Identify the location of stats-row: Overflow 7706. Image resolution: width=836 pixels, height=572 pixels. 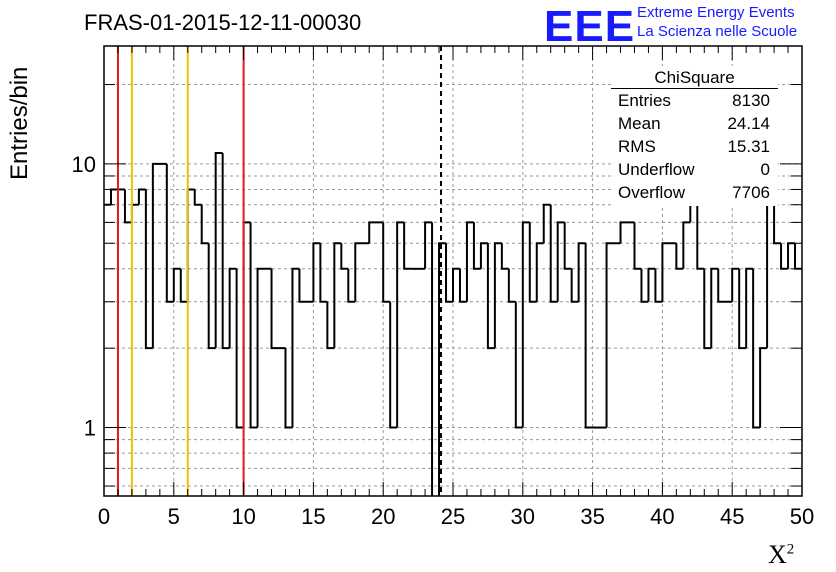
(694, 192).